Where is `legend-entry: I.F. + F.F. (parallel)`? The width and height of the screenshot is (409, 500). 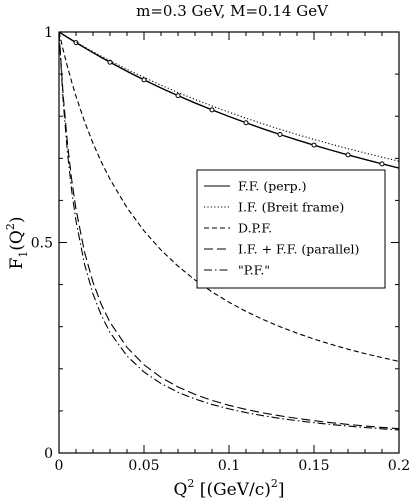
legend-entry: I.F. + F.F. (parallel) is located at coordinates (298, 249).